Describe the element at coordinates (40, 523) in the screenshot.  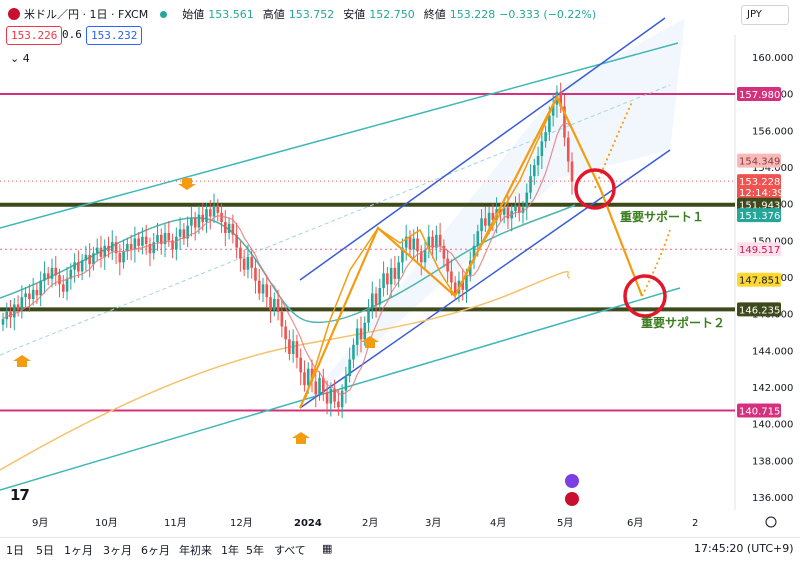
I see `x-tick-label: 9月` at that location.